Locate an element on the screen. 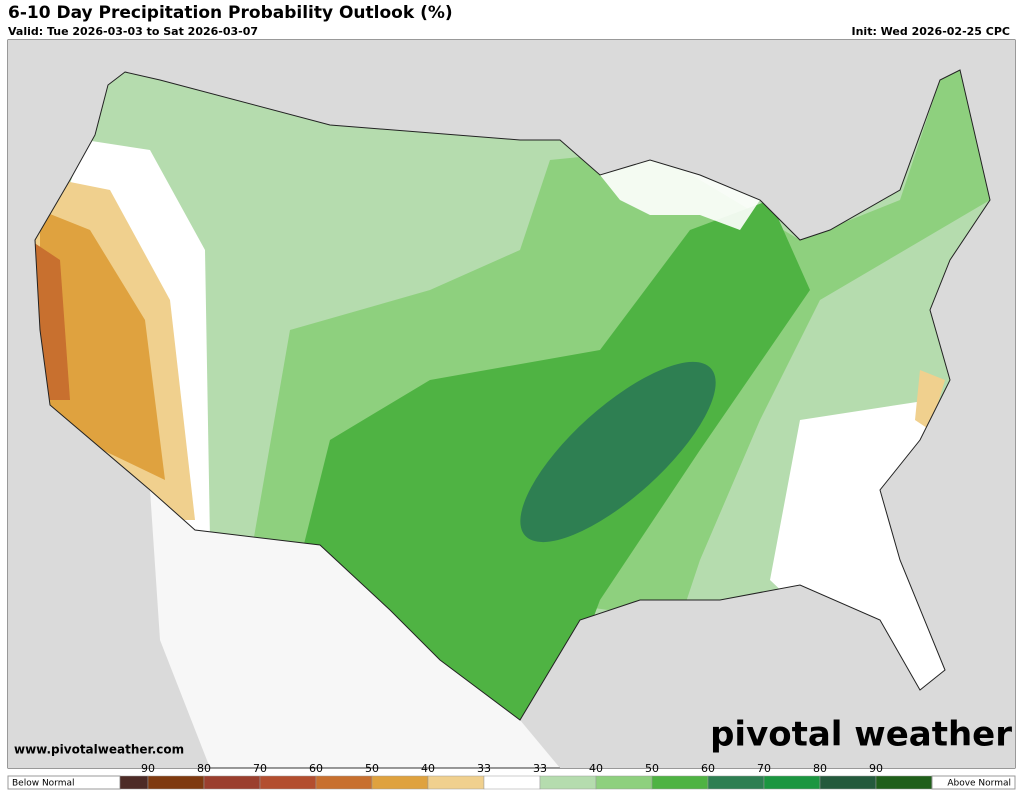 This screenshot has width=1024, height=791. valid-time: Valid: Tue 2026-03-03 to Sat 2026-03-07 is located at coordinates (133, 31).